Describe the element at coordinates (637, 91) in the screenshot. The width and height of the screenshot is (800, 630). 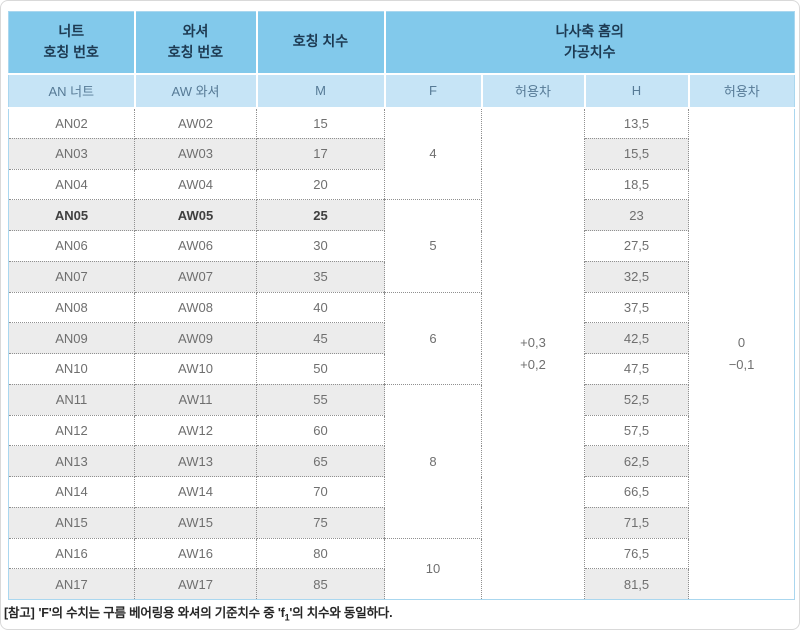
I see `subheader-h: H` at that location.